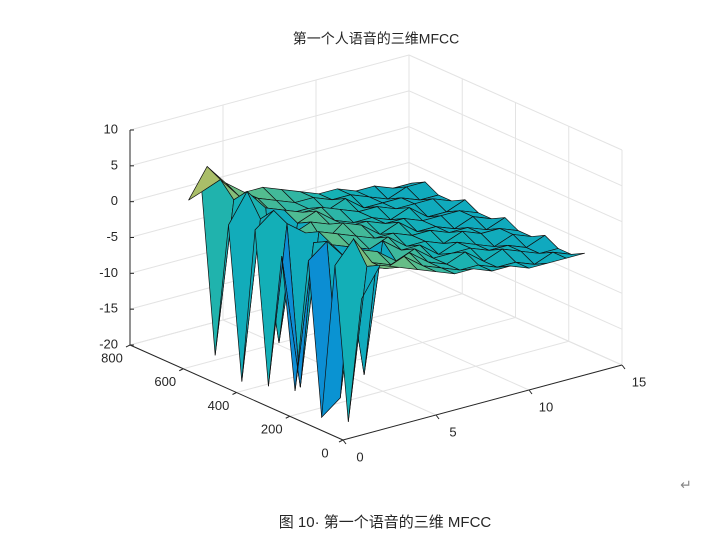 This screenshot has height=537, width=703. I want to click on z-tick-label: -10, so click(108, 272).